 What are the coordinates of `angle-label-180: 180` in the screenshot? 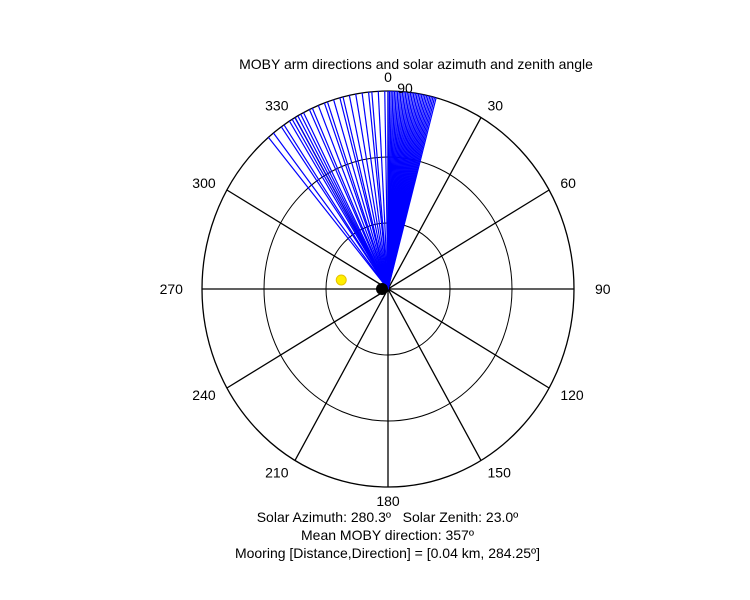 It's located at (388, 501).